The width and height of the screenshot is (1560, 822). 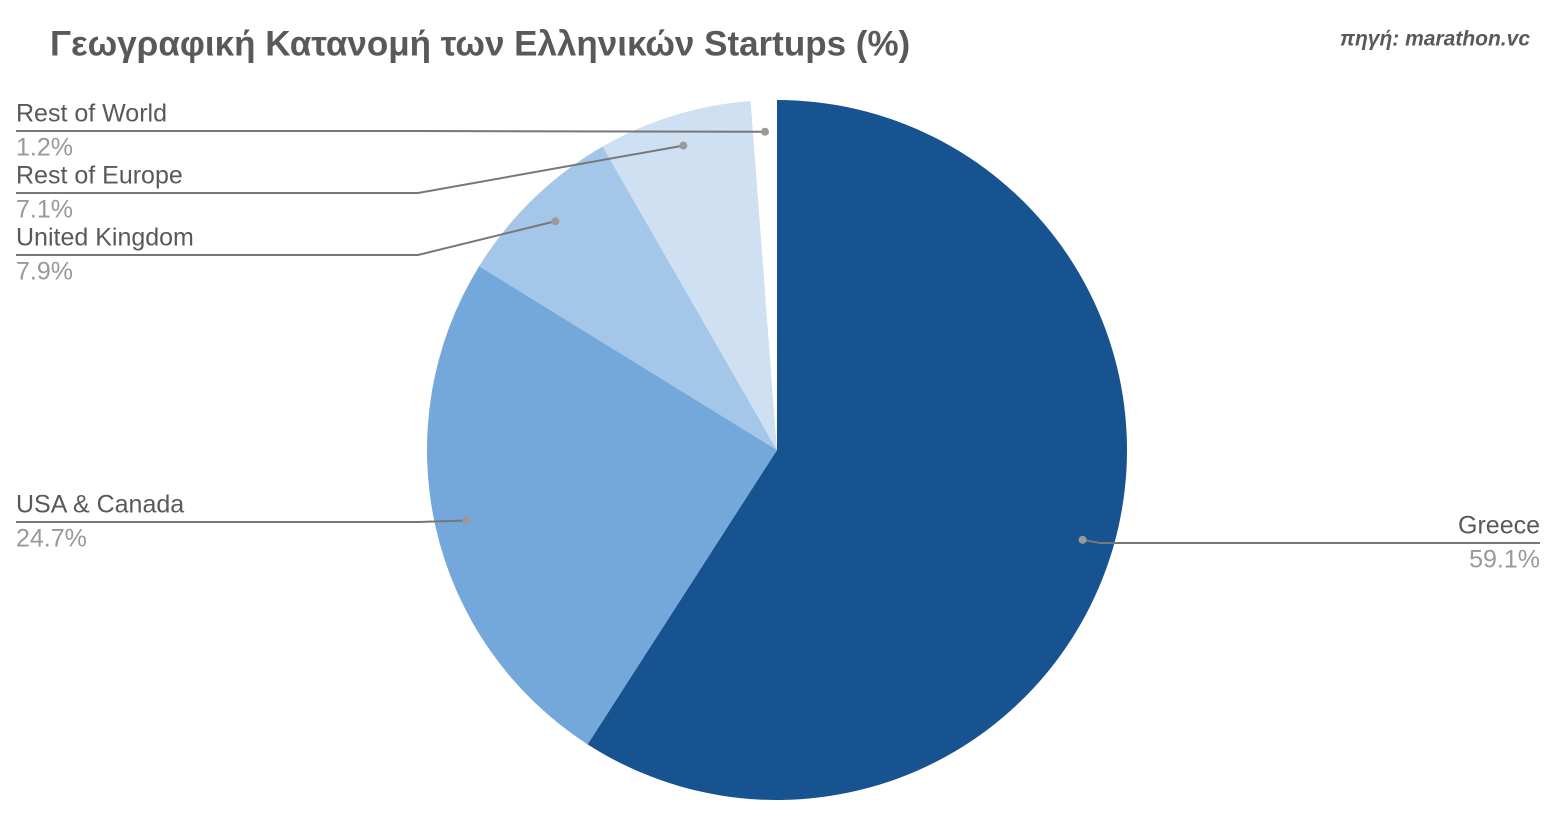 I want to click on slice-label: United Kingdom, so click(x=105, y=238).